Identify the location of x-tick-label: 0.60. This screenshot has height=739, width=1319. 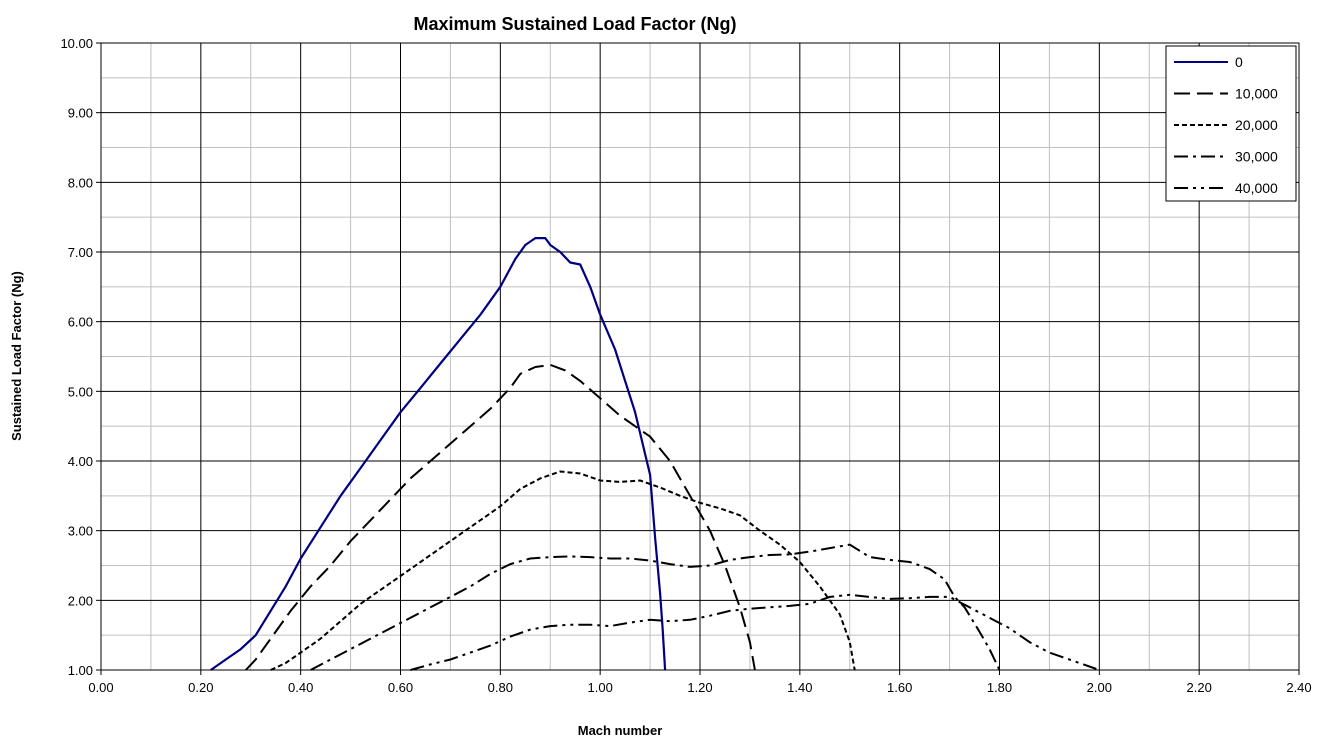
(400, 687).